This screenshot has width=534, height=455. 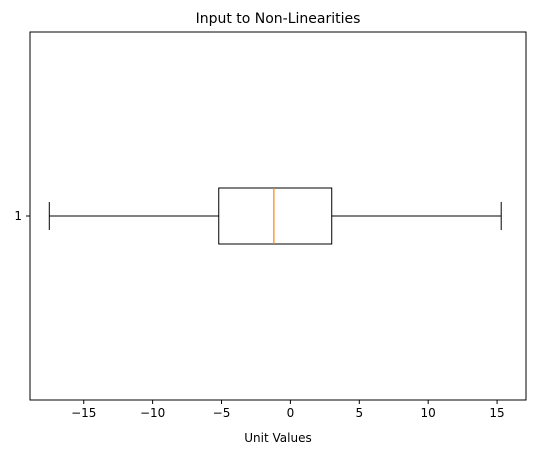 What do you see at coordinates (291, 413) in the screenshot?
I see `x-tick-label: 0` at bounding box center [291, 413].